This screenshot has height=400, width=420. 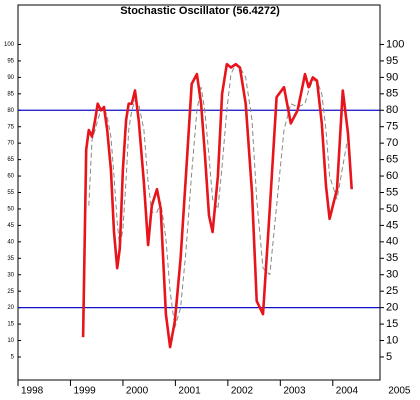 What do you see at coordinates (10, 242) in the screenshot?
I see `y-tick-label-left: 40` at bounding box center [10, 242].